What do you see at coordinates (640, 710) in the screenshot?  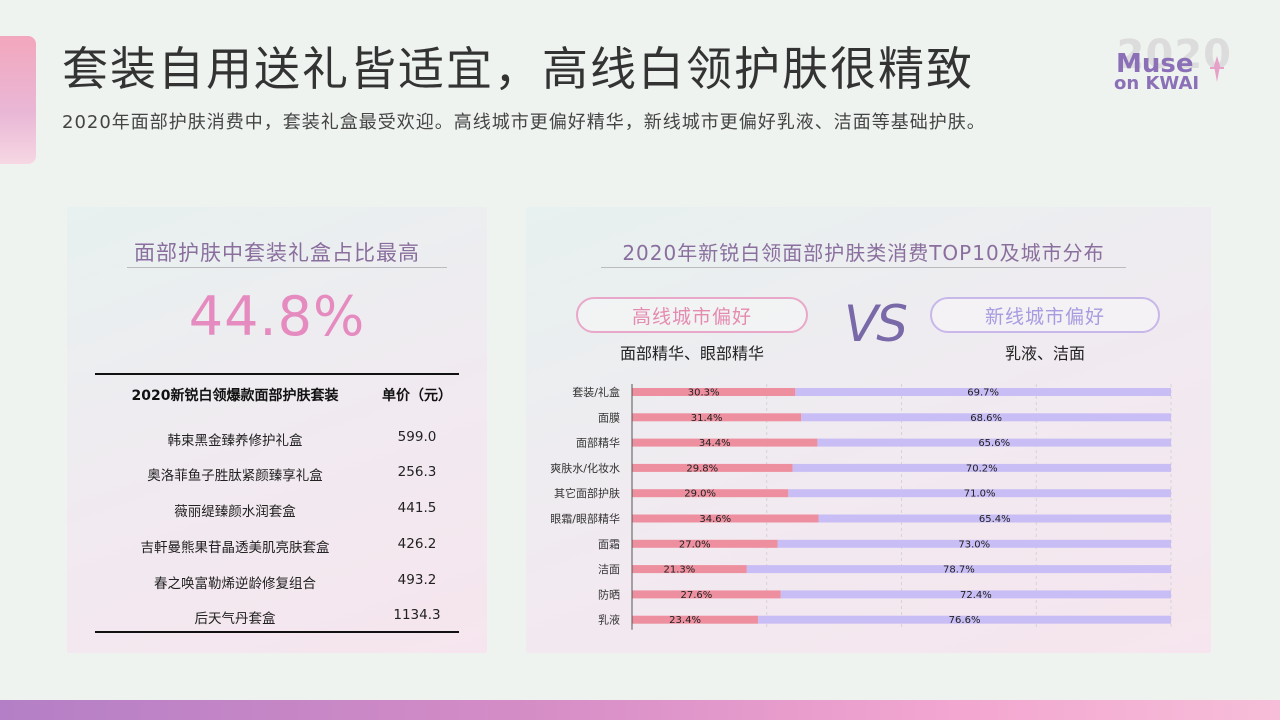 I see `bottom-gradient-bar` at bounding box center [640, 710].